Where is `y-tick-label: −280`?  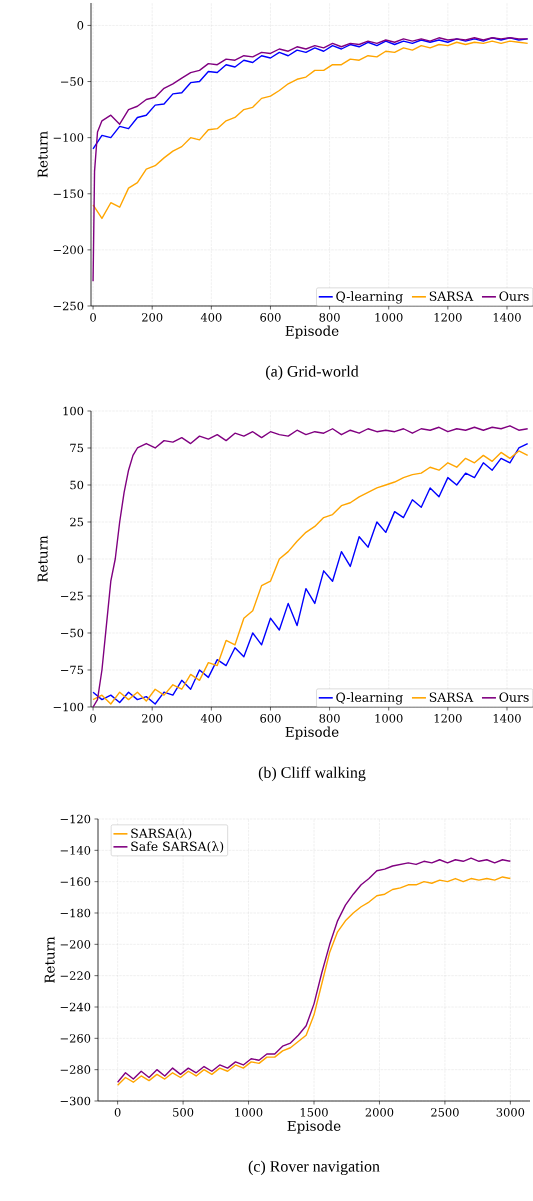 y-tick-label: −280 is located at coordinates (75, 1069).